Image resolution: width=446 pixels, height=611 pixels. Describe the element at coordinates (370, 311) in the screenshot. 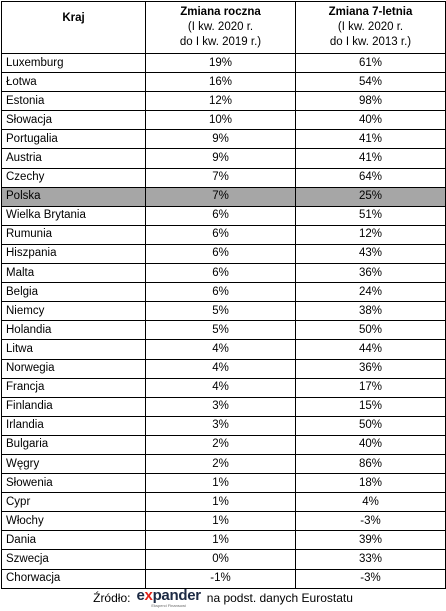

I see `seven-year-change-cell: 38%` at that location.